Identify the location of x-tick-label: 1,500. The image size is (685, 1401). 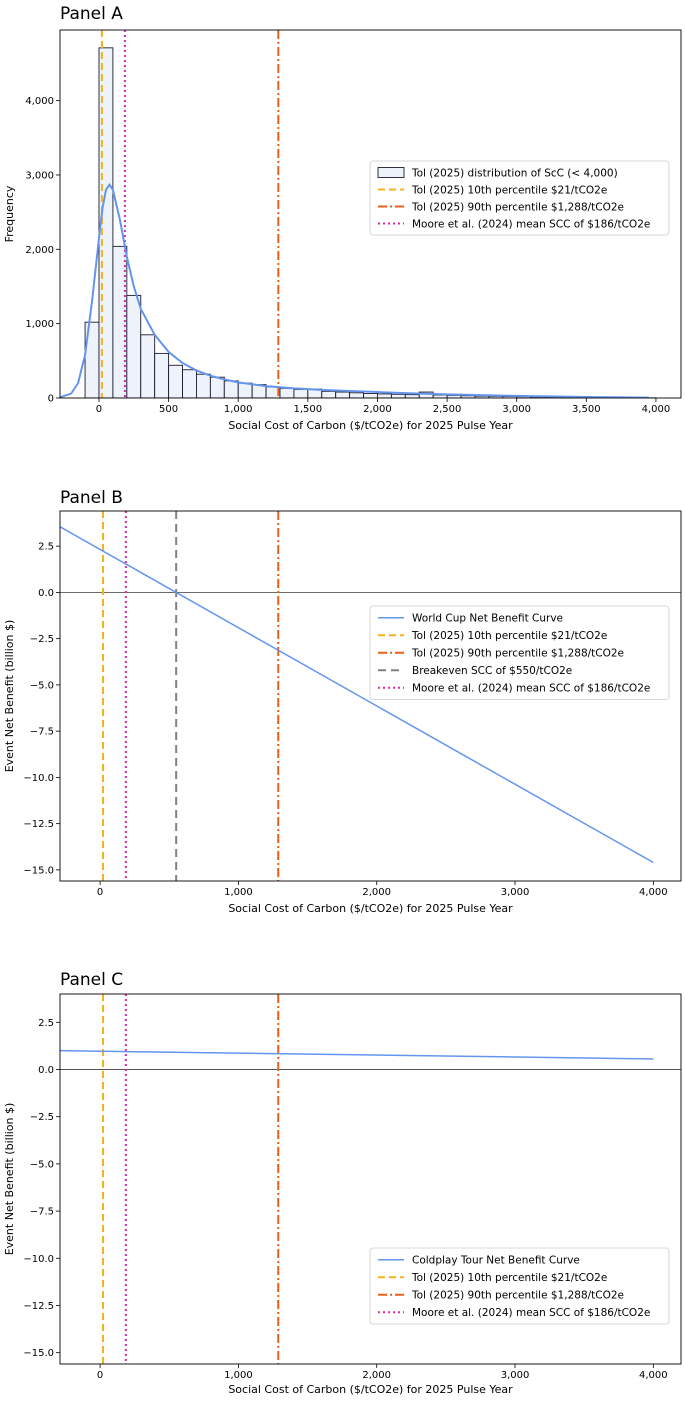
(308, 409).